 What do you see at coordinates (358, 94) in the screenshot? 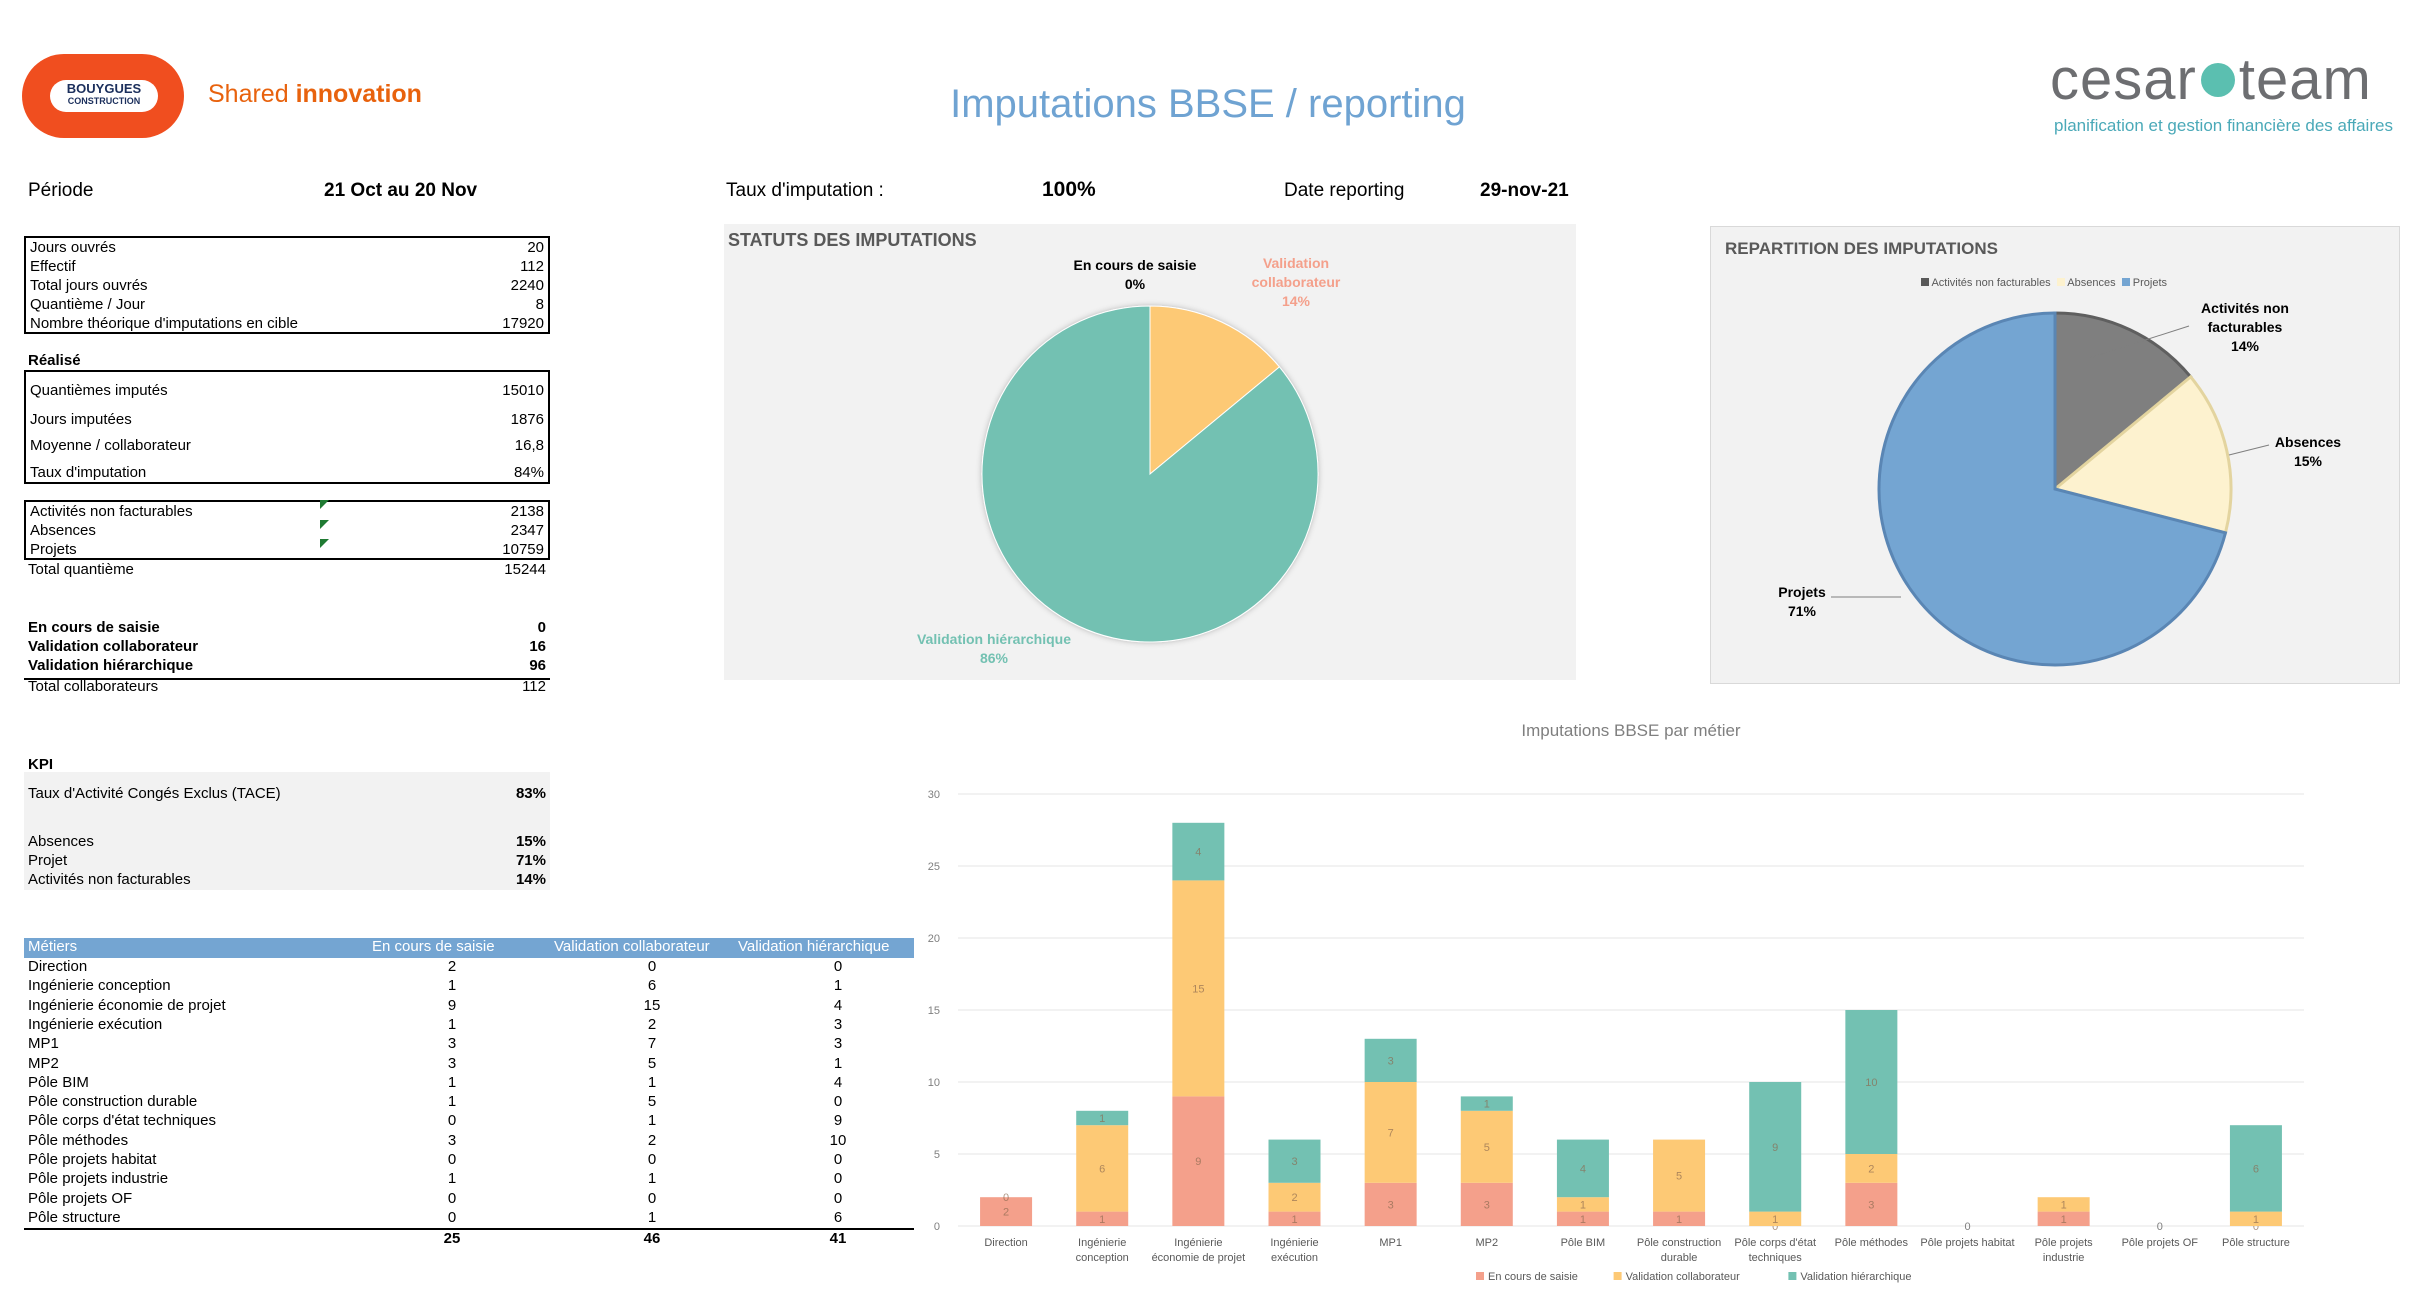
I see `tagline-bold: innovation` at bounding box center [358, 94].